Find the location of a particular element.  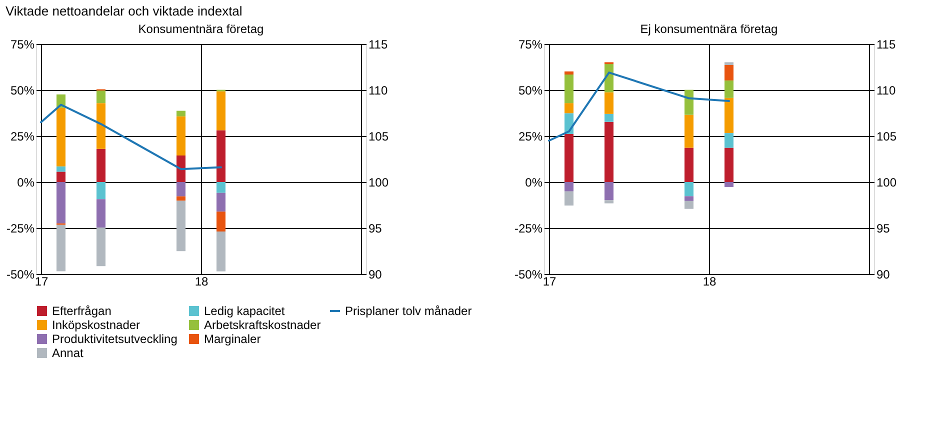

legend-label: Prisplaner tolv månader is located at coordinates (408, 311).